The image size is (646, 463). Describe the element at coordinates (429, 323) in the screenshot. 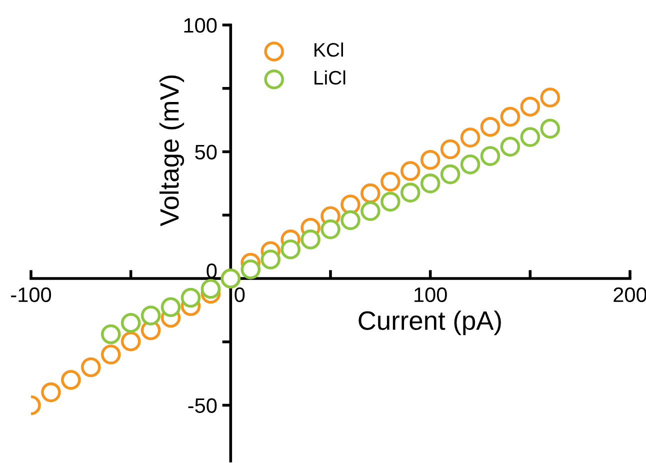

I see `x-axis-title: Current (pA)` at that location.